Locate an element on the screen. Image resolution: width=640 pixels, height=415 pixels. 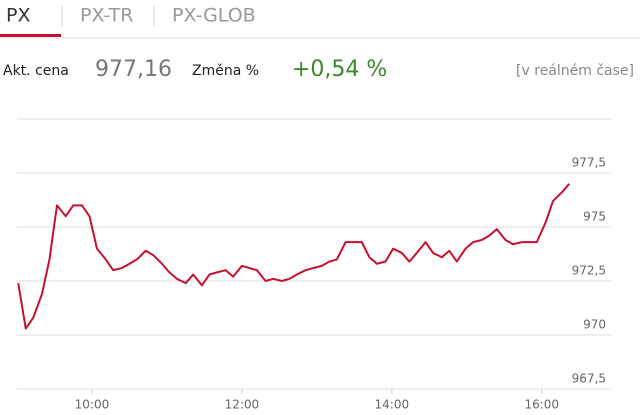
price-label: Akt. cena is located at coordinates (36, 71).